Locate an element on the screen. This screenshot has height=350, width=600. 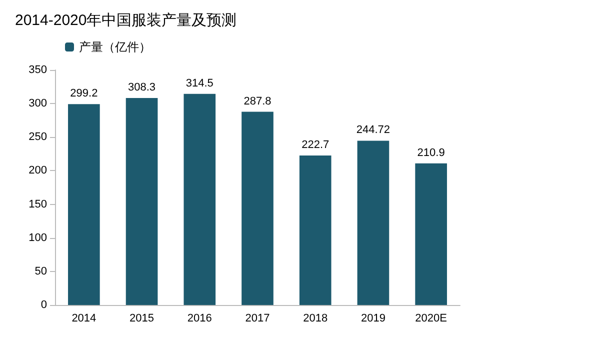
y-tick-label: 250 is located at coordinates (37, 137).